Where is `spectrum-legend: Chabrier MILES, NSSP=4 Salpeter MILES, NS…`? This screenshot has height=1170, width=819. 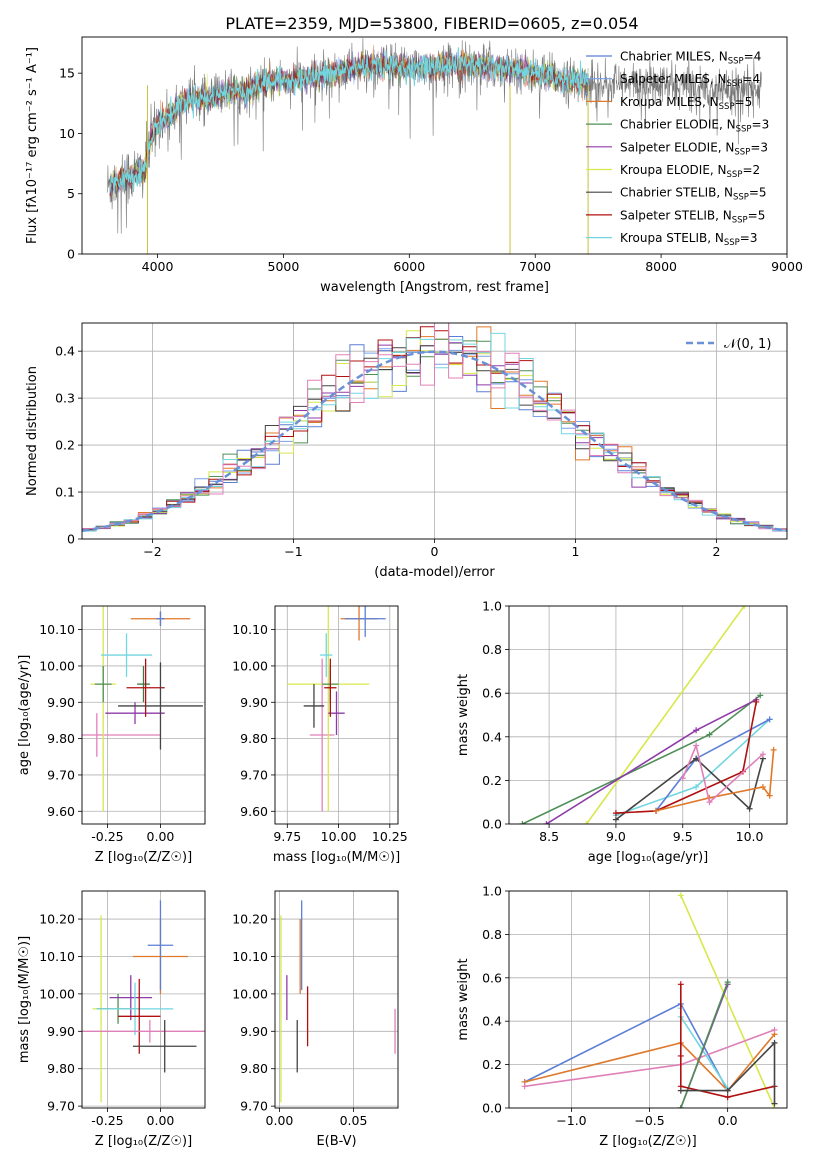 spectrum-legend: Chabrier MILES, NSSP=4 Salpeter MILES, NS… is located at coordinates (677, 149).